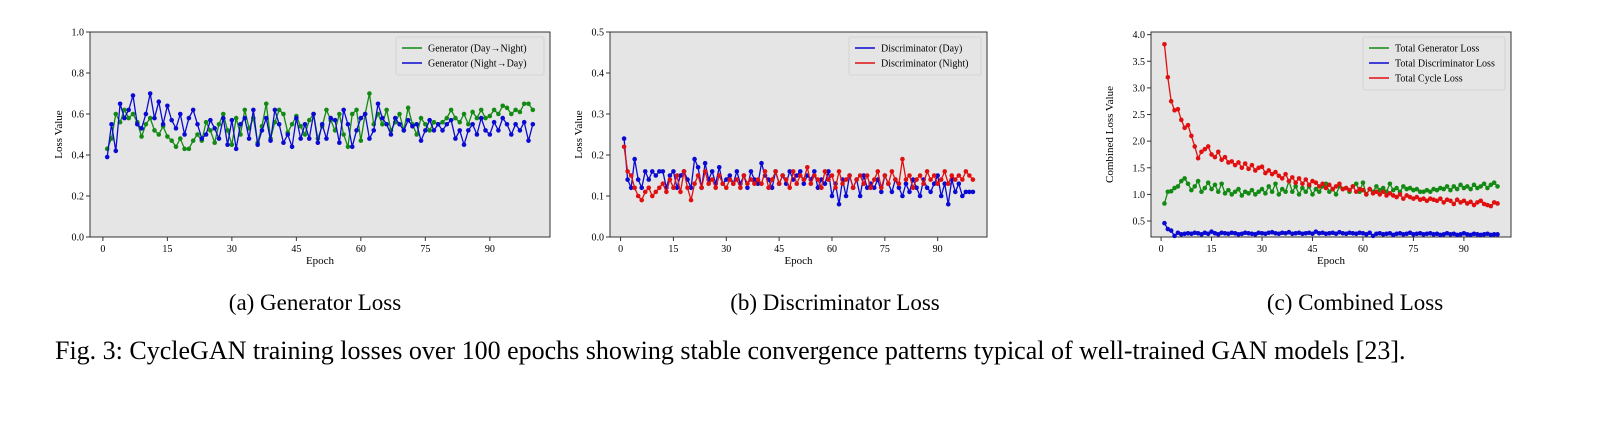  I want to click on y-axis-label: Loss Value, so click(580, 134).